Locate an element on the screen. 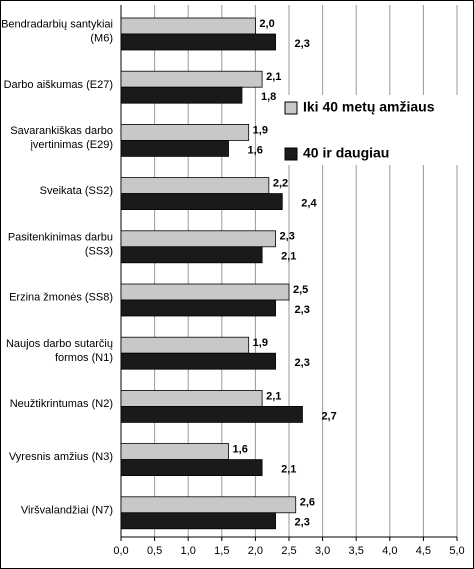 This screenshot has width=474, height=569. x-tick-label: 2,5 is located at coordinates (288, 551).